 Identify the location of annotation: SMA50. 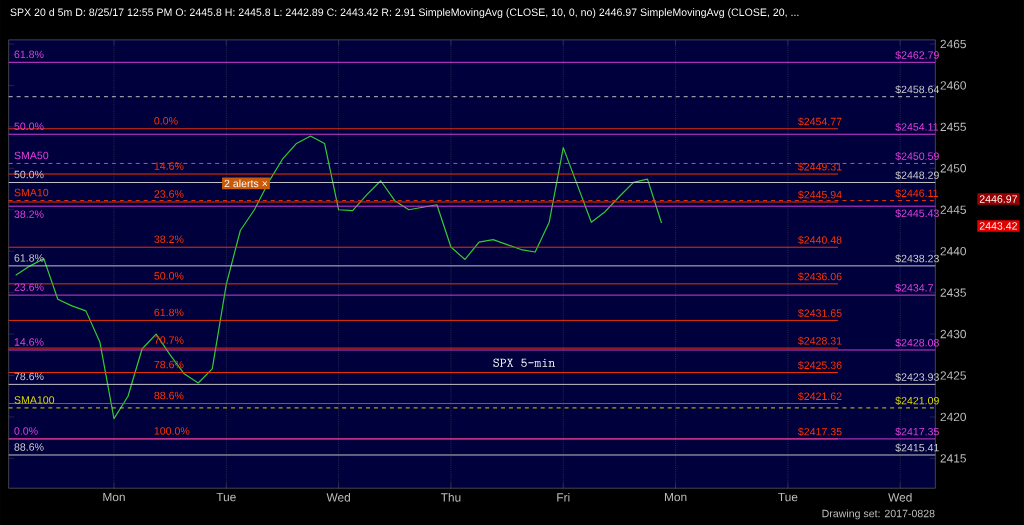
(31, 155).